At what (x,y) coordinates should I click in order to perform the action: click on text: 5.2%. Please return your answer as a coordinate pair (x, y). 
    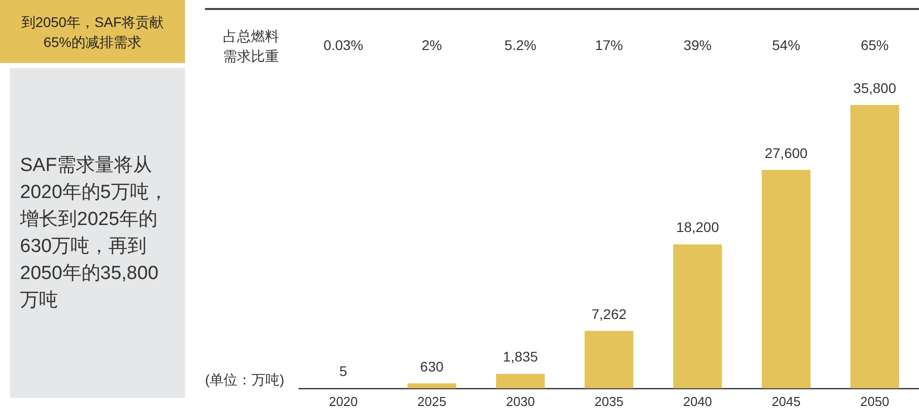
    Looking at the image, I should click on (520, 44).